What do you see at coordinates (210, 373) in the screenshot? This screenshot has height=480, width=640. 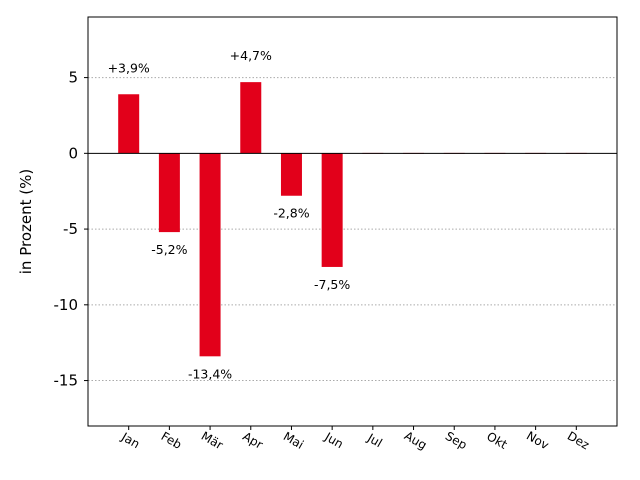 I see `data-label: -13,4%` at bounding box center [210, 373].